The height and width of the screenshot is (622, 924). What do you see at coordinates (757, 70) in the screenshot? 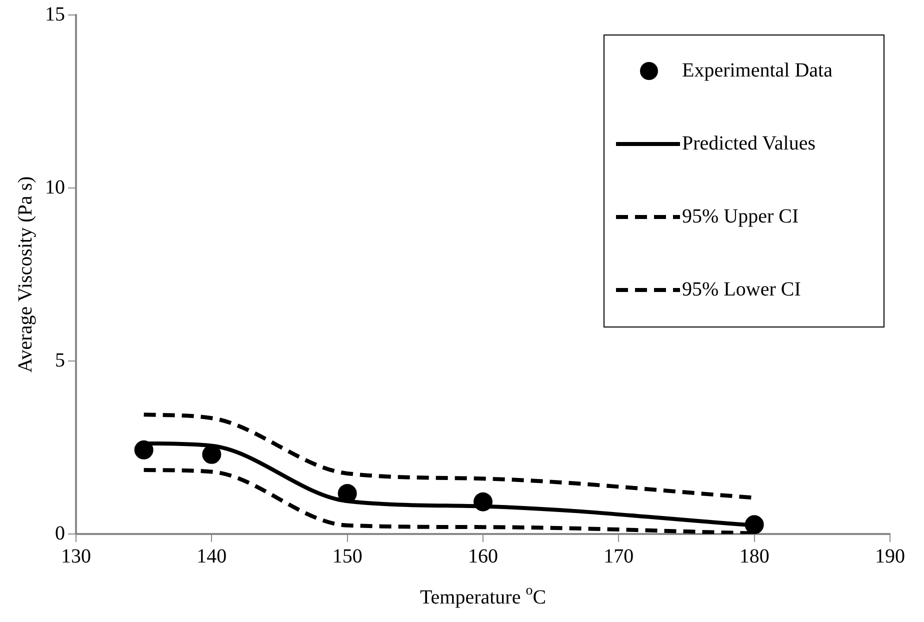
I see `legend-label: Experimental Data` at bounding box center [757, 70].